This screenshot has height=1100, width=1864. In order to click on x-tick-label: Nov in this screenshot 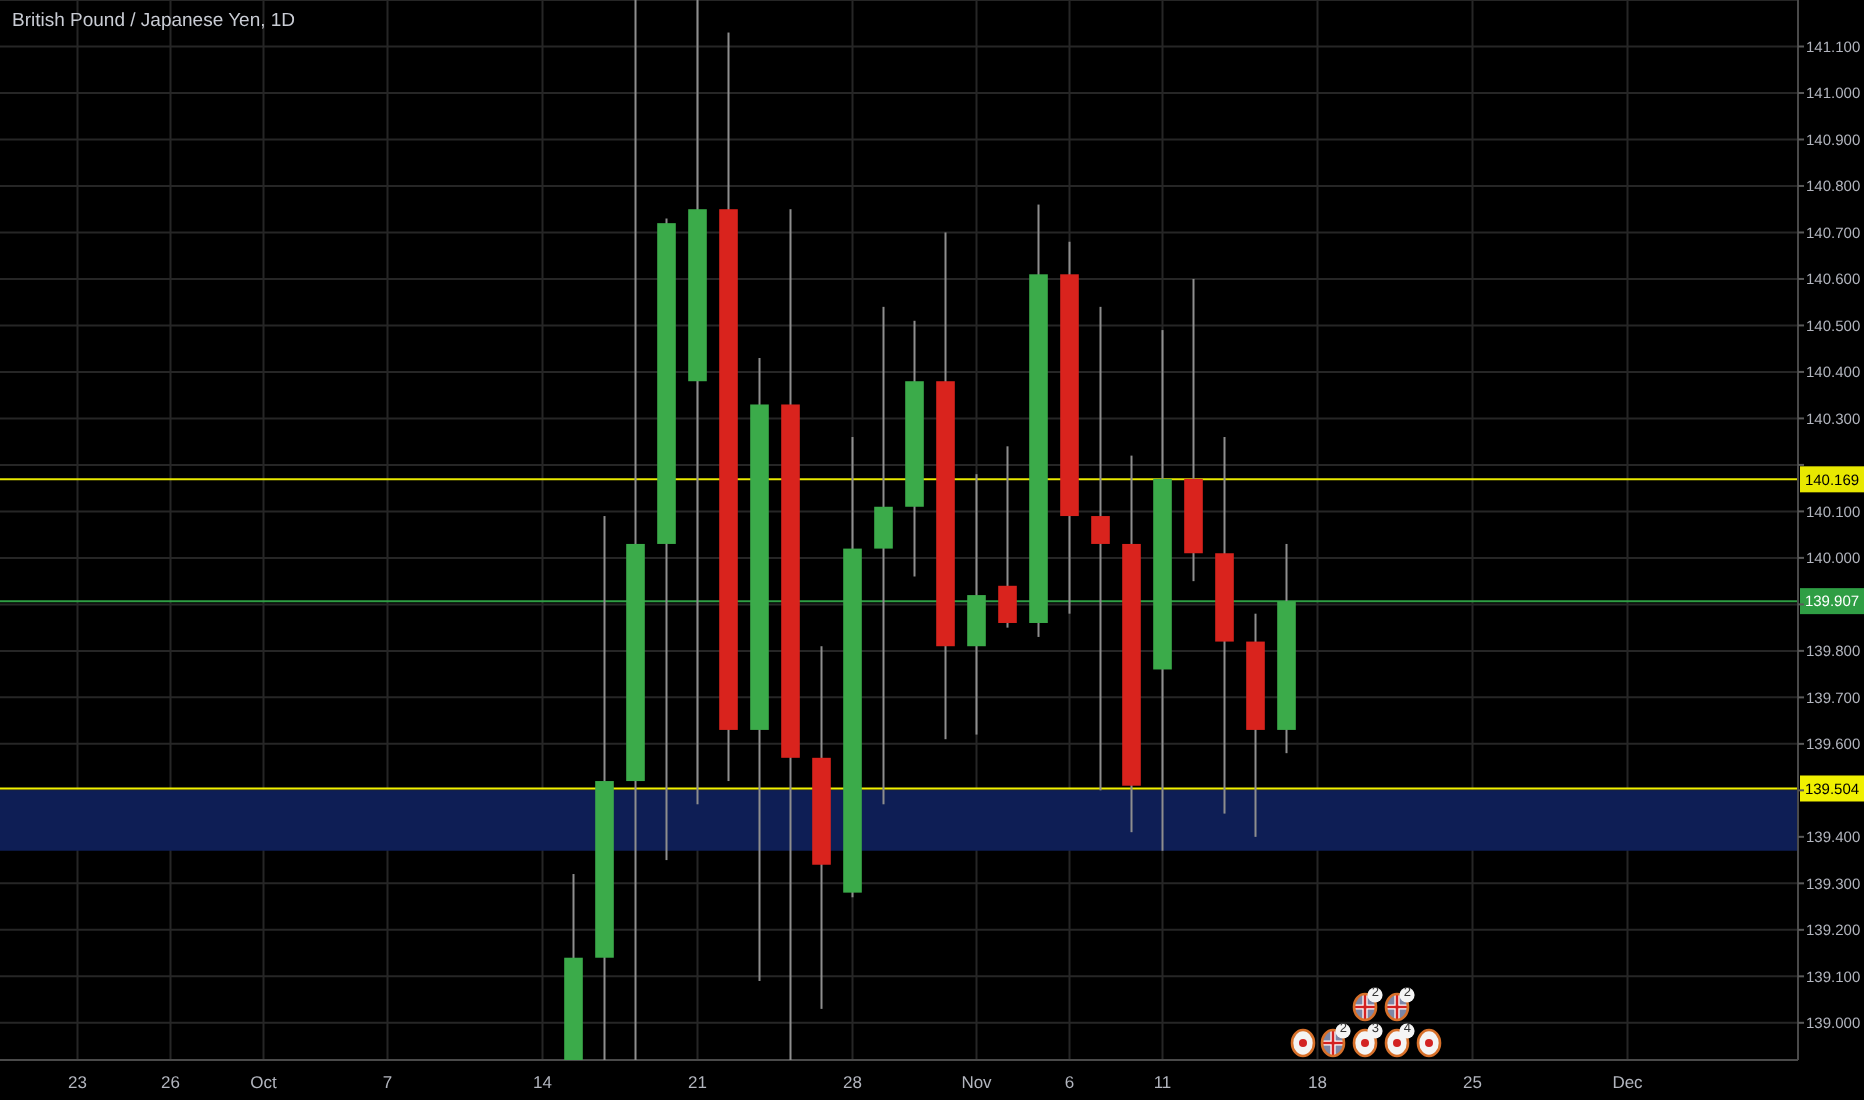, I will do `click(977, 1082)`.